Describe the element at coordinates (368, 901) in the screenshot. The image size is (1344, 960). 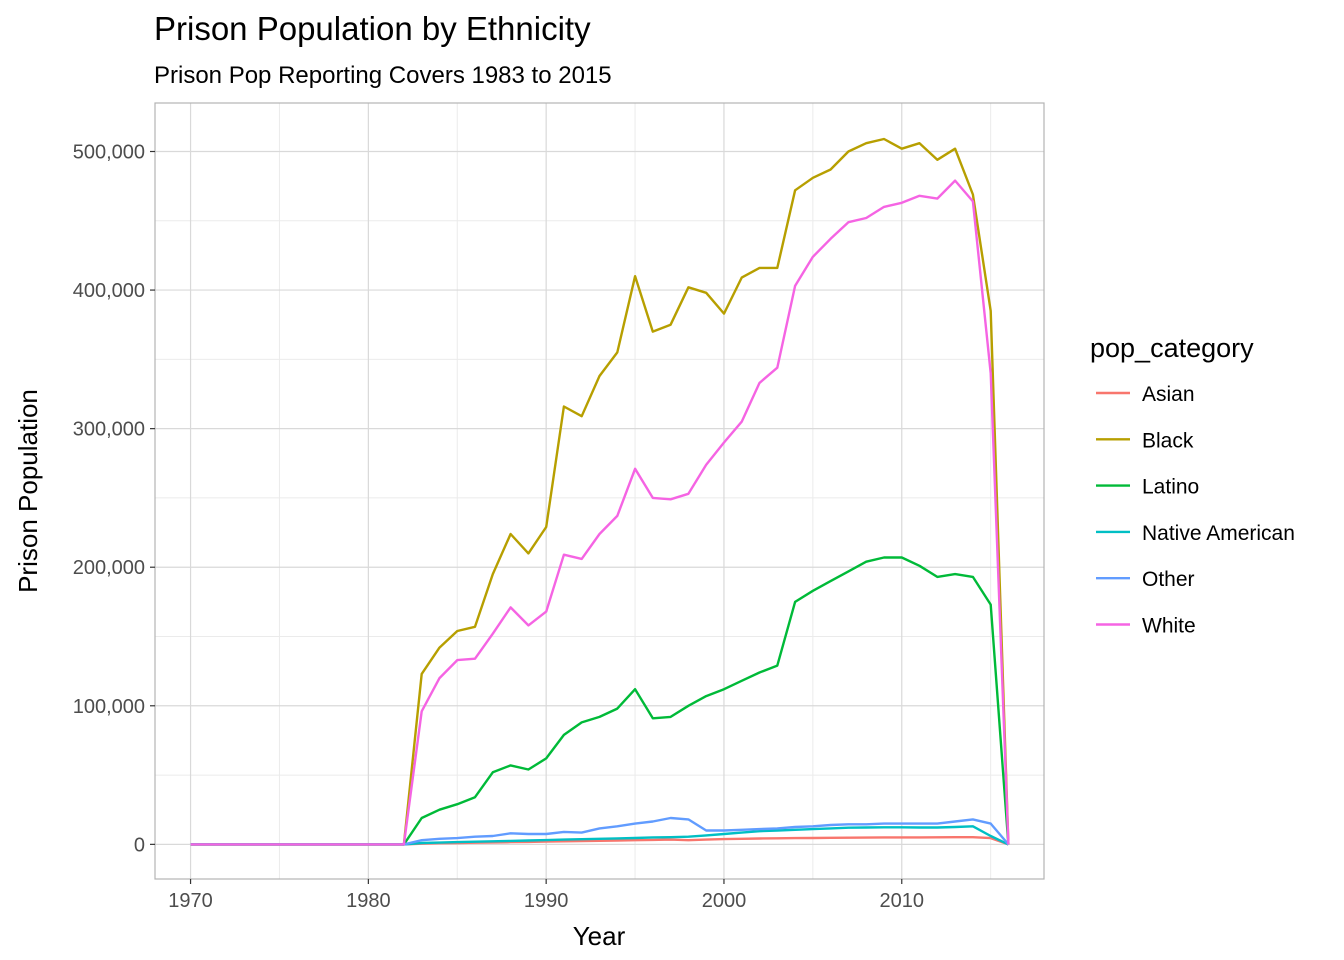
I see `x-tick-label: 1980` at that location.